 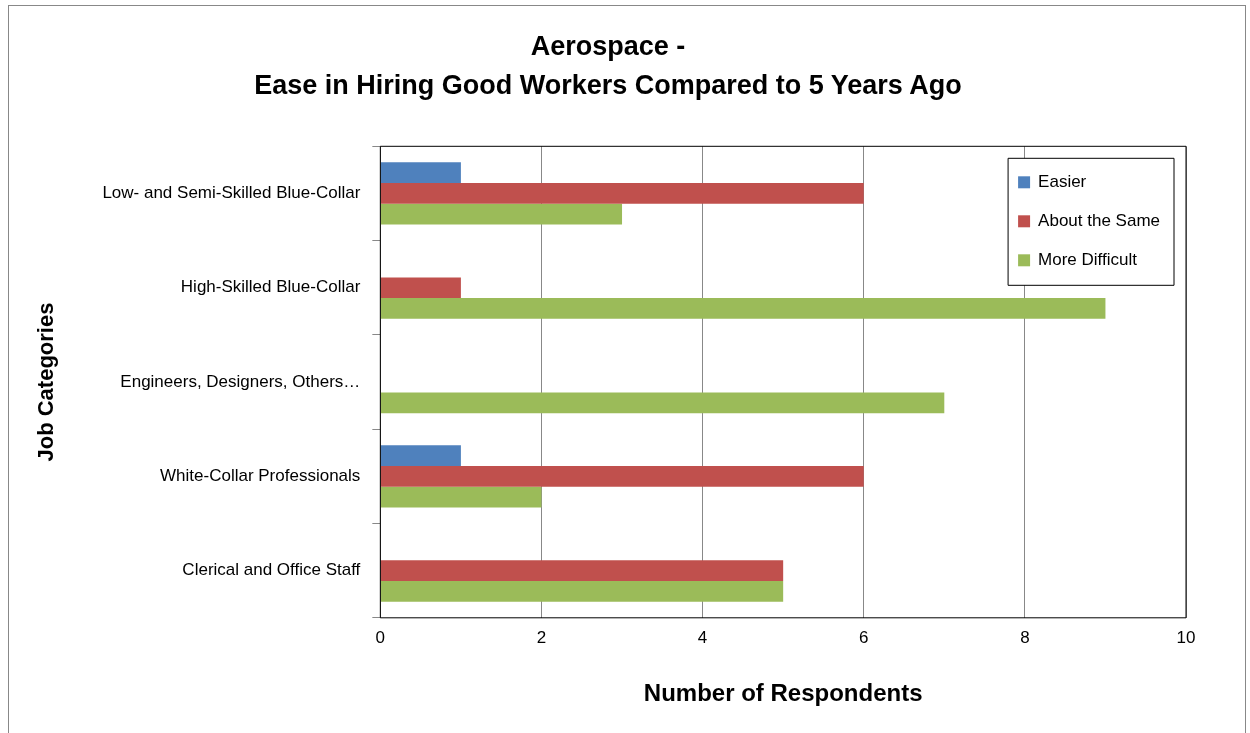 What do you see at coordinates (260, 476) in the screenshot?
I see `y-tick-label: White-Collar Professionals` at bounding box center [260, 476].